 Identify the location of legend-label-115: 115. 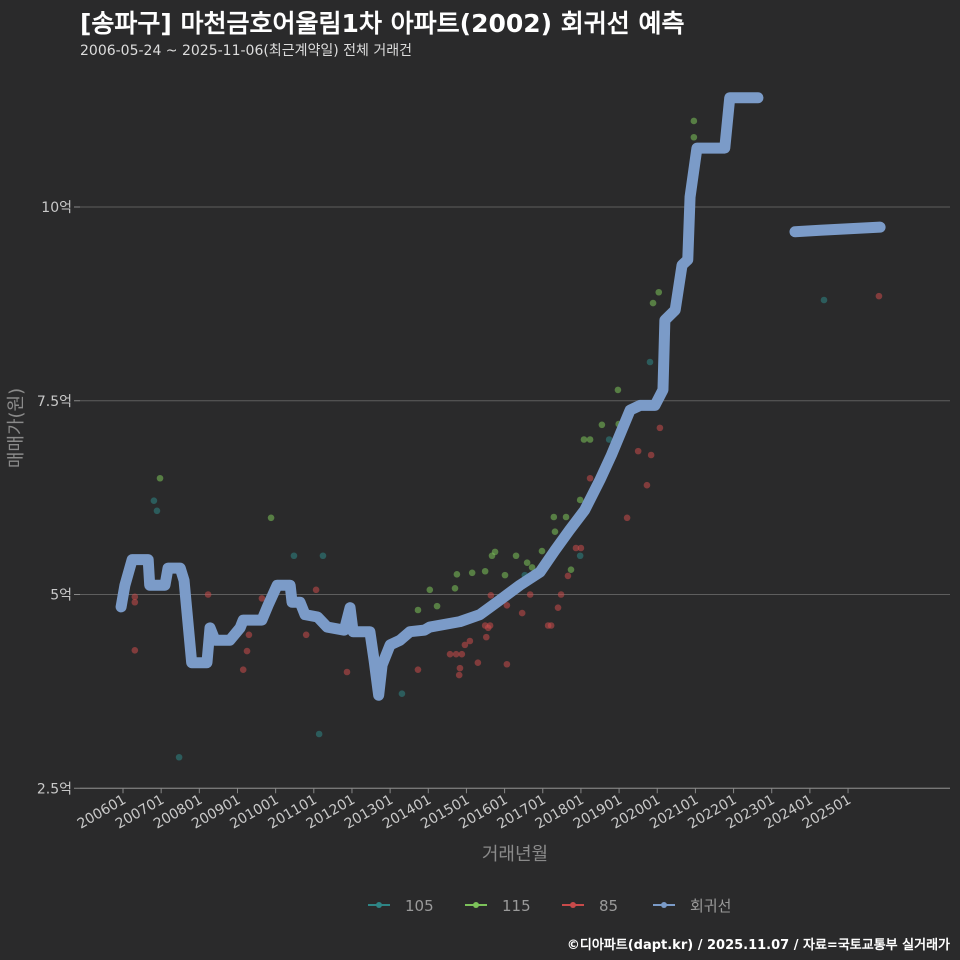
(516, 906).